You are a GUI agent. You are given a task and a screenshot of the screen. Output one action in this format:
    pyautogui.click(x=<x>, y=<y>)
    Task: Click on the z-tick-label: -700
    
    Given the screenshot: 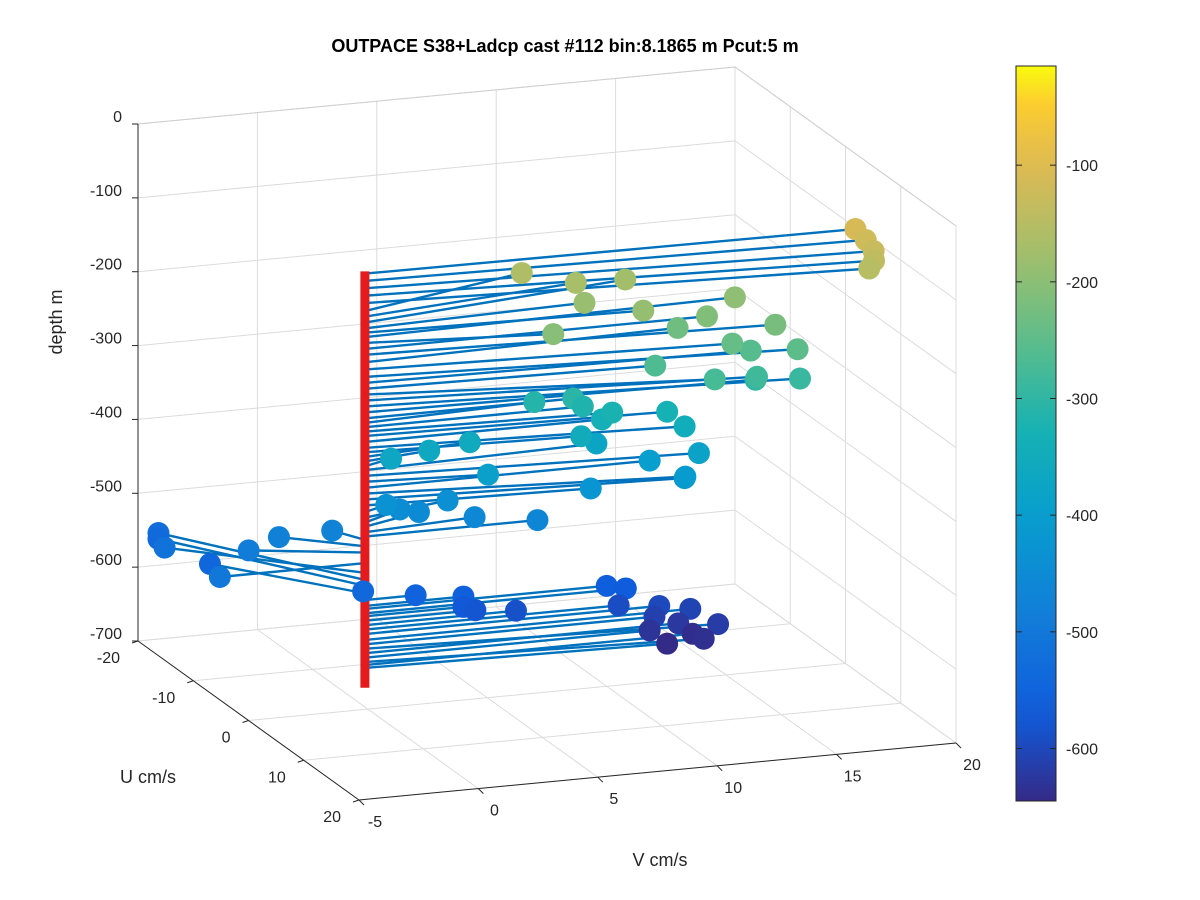 What is the action you would take?
    pyautogui.click(x=106, y=634)
    